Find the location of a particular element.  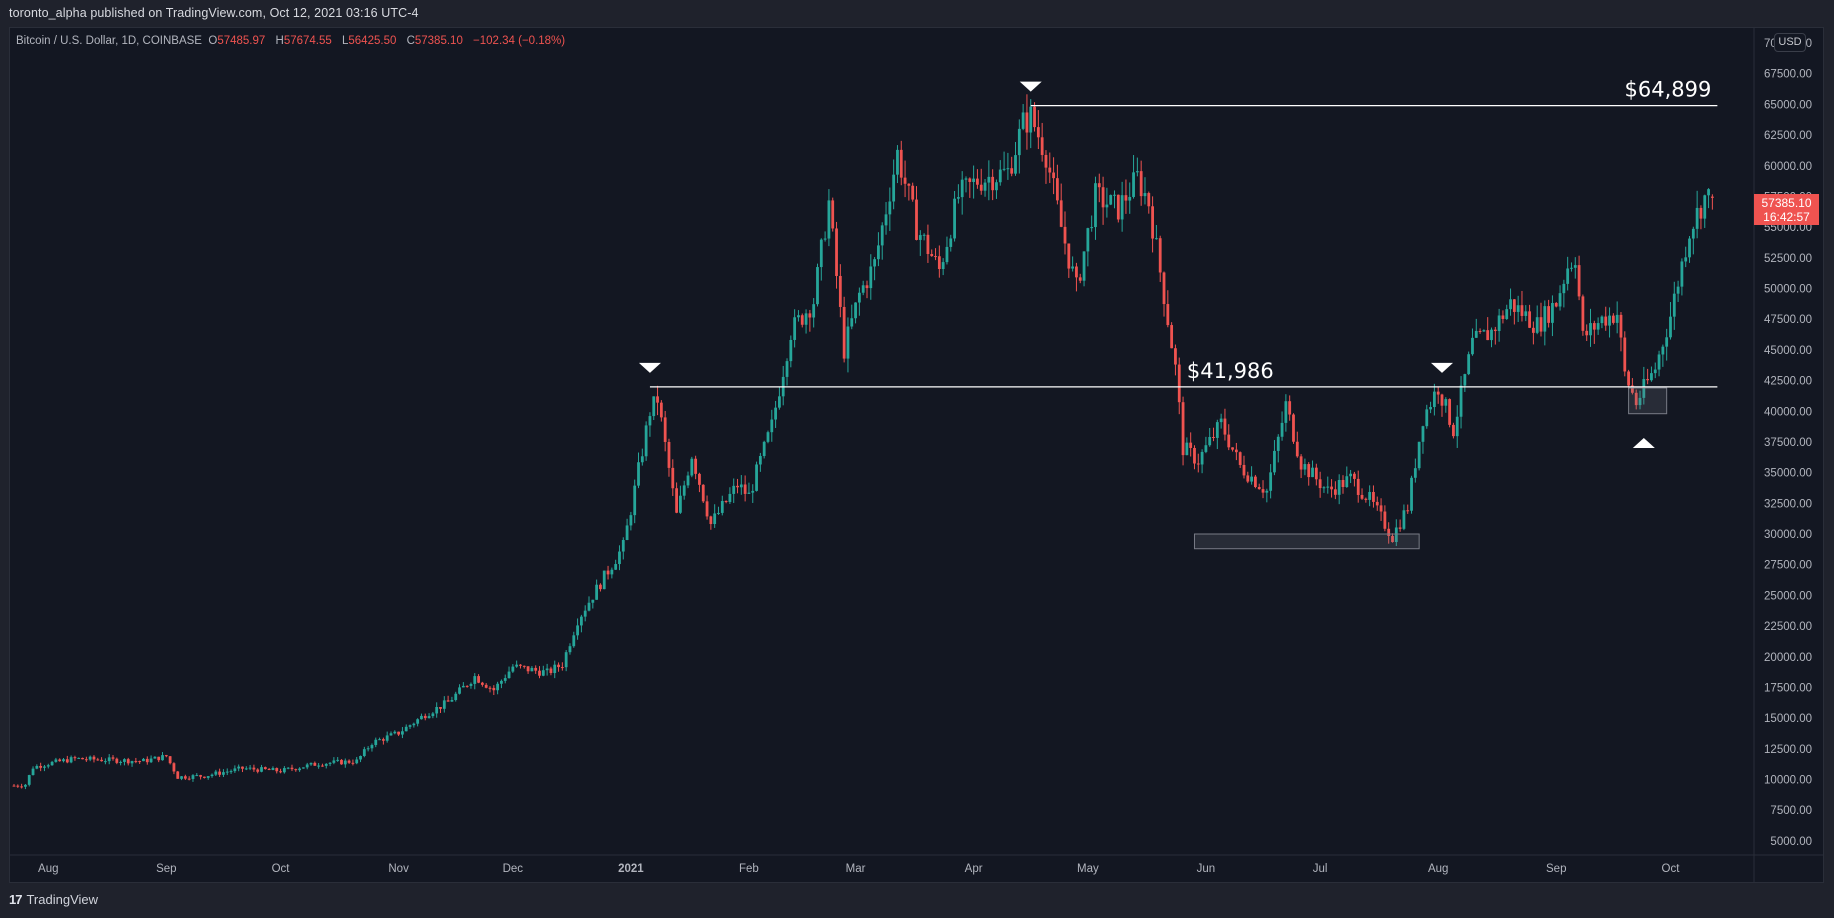

change-value: −102.34 (−0.18%) is located at coordinates (519, 41).